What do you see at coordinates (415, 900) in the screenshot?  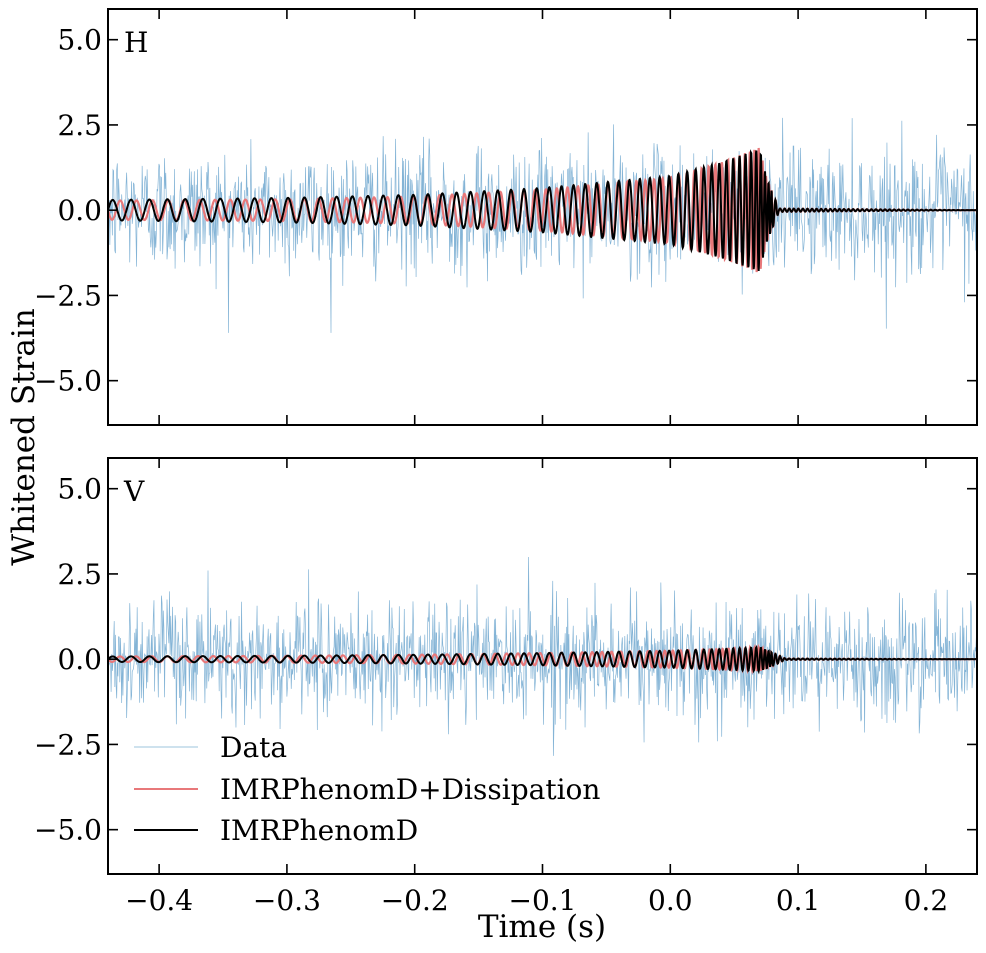 I see `x-tick-label: −0.2` at bounding box center [415, 900].